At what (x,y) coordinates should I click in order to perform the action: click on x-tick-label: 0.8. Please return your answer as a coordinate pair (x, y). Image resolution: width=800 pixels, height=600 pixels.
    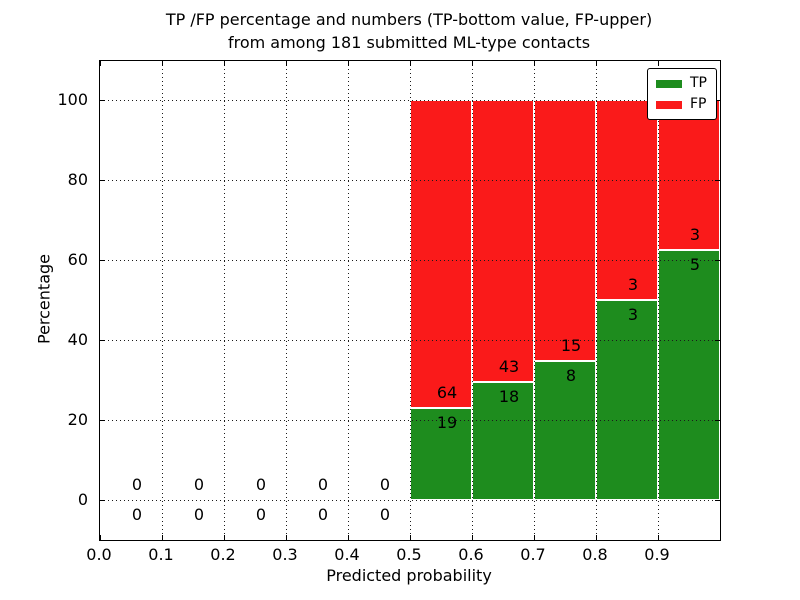
    Looking at the image, I should click on (595, 554).